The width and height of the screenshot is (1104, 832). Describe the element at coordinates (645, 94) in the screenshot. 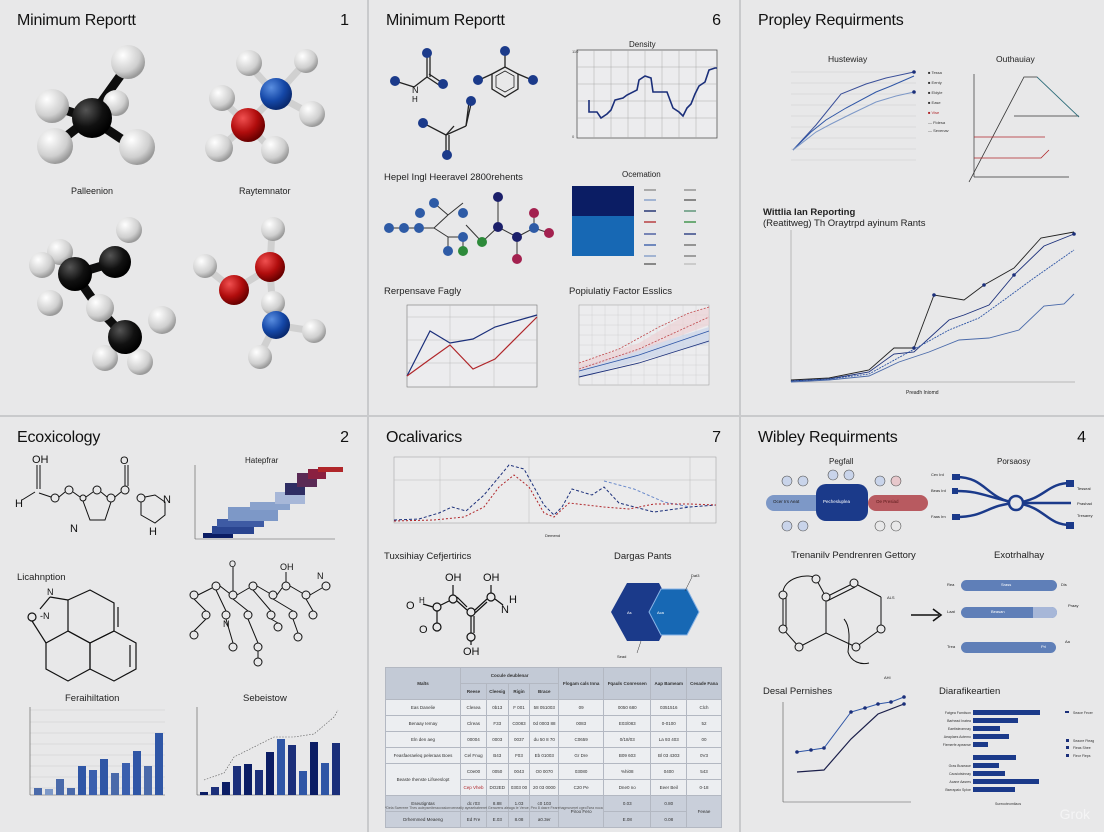

I see `density-line-chart: 110 0` at that location.